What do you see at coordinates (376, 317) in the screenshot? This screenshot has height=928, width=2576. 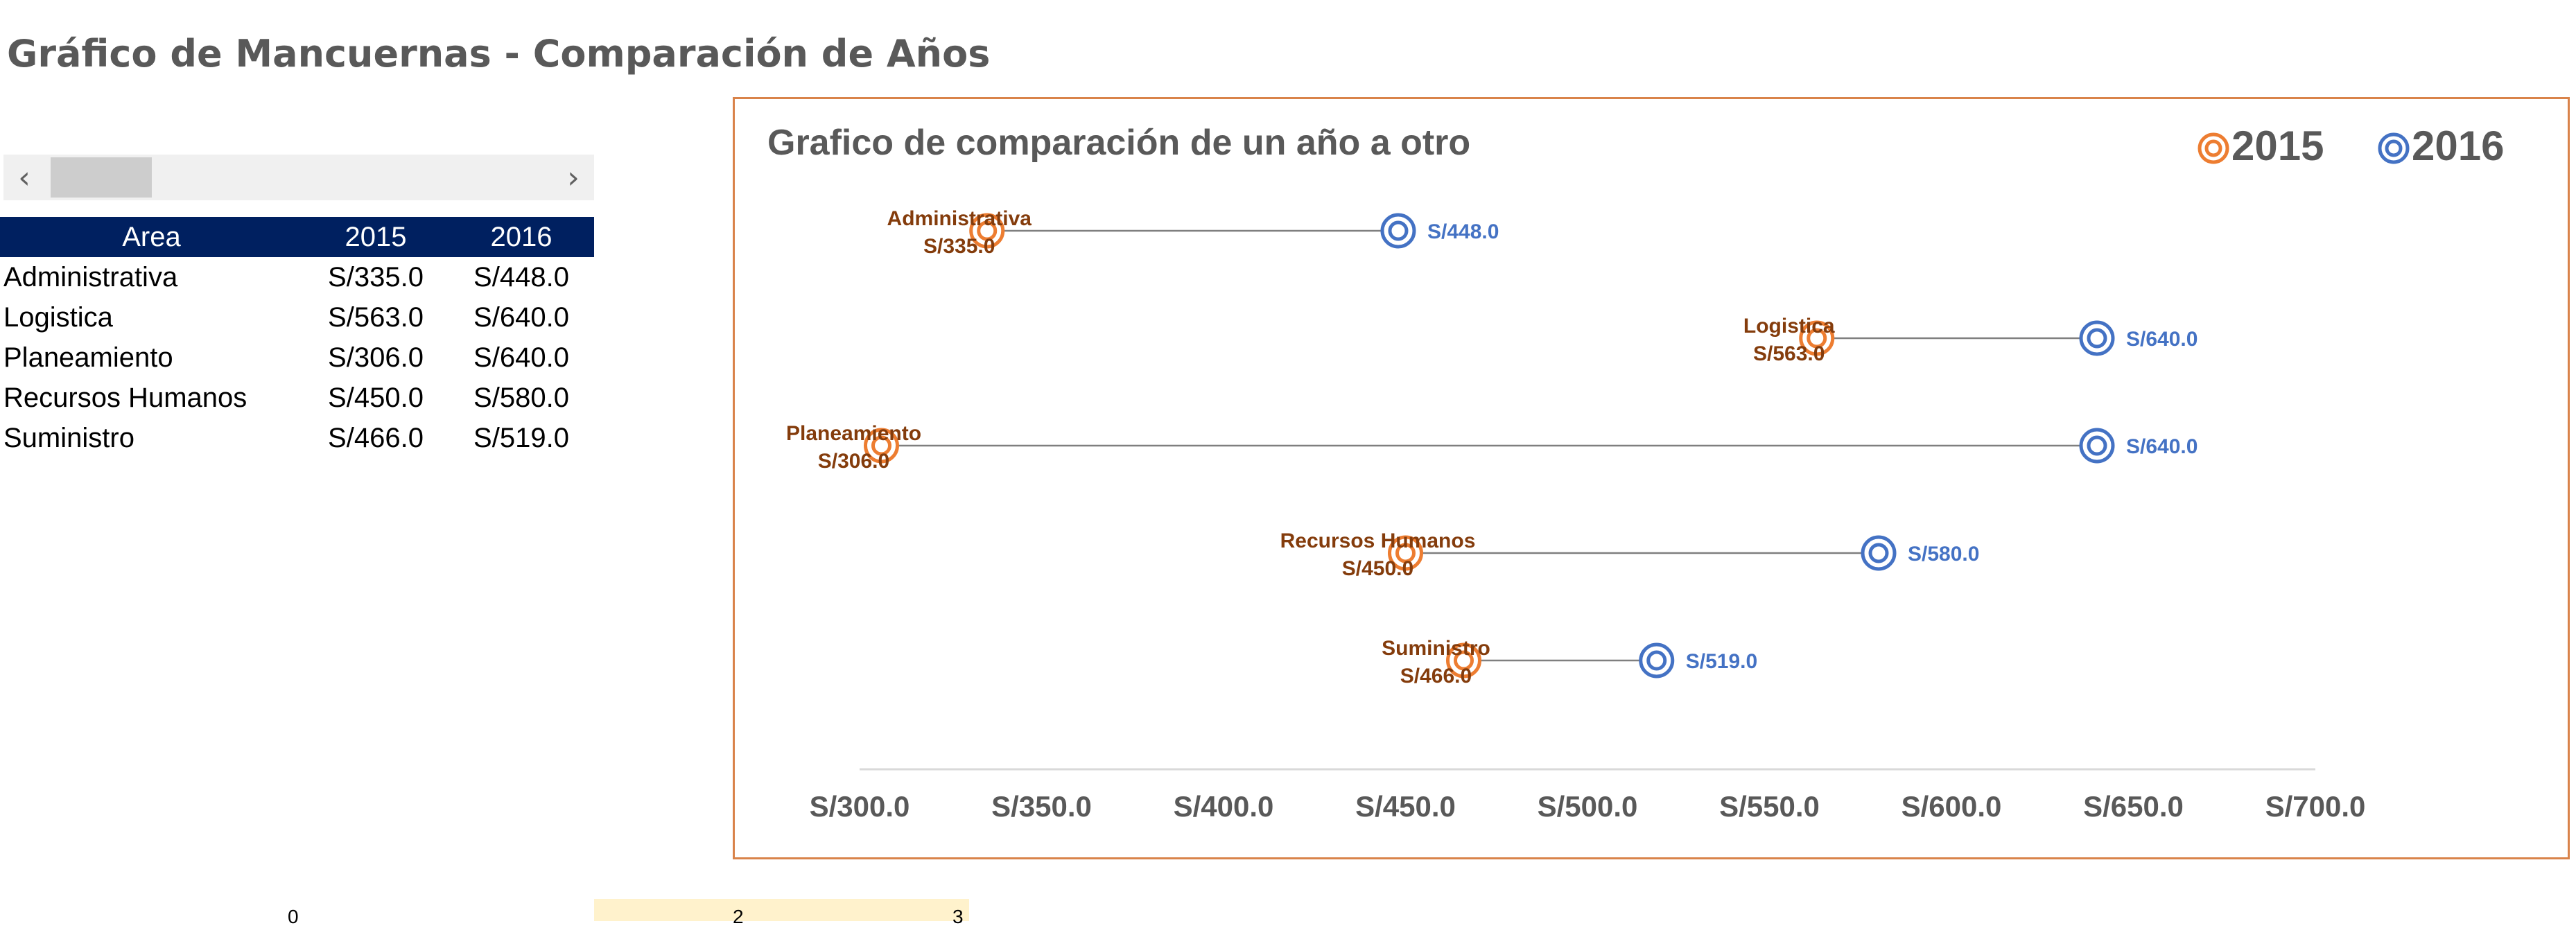 I see `cell-2015: S/563.0` at bounding box center [376, 317].